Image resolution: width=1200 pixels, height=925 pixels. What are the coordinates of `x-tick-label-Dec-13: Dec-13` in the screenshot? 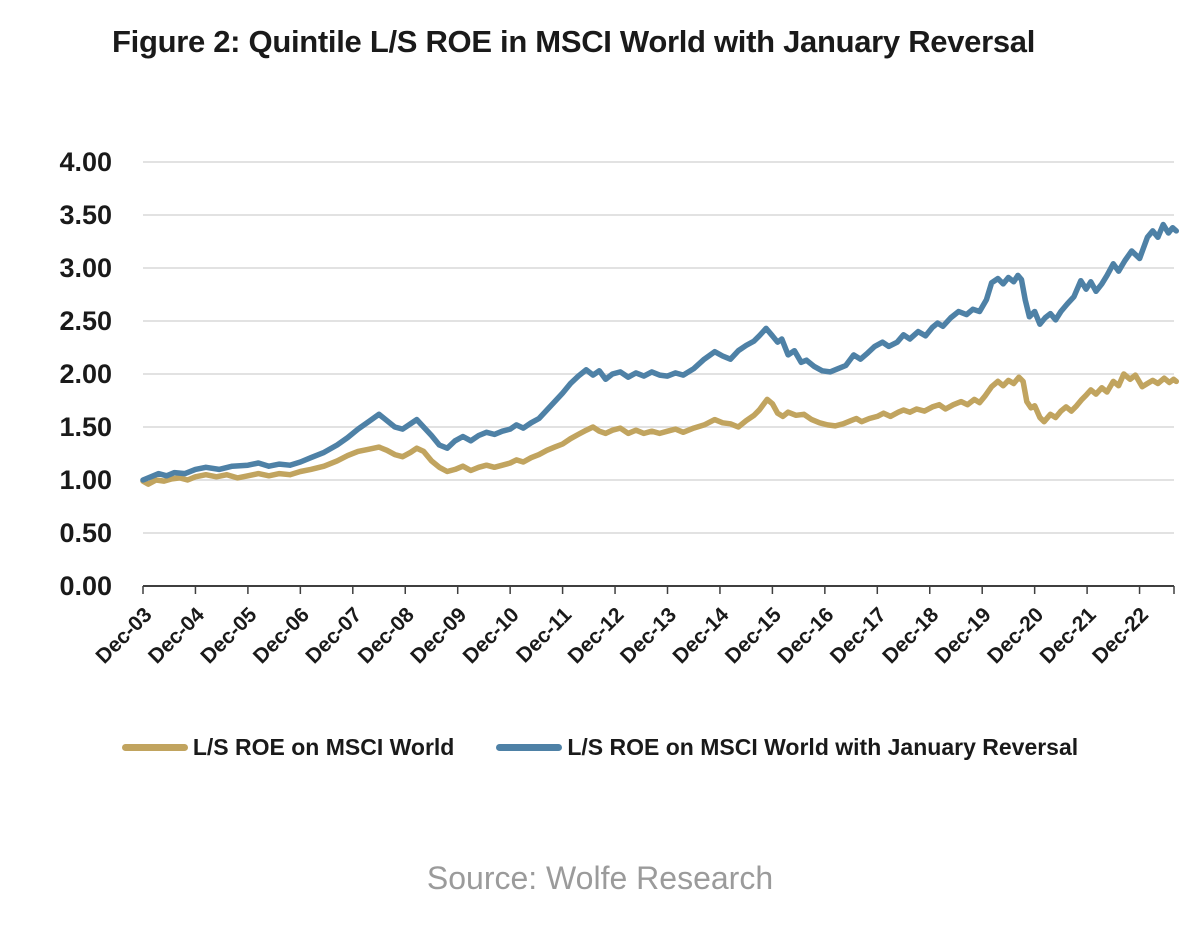 It's located at (648, 635).